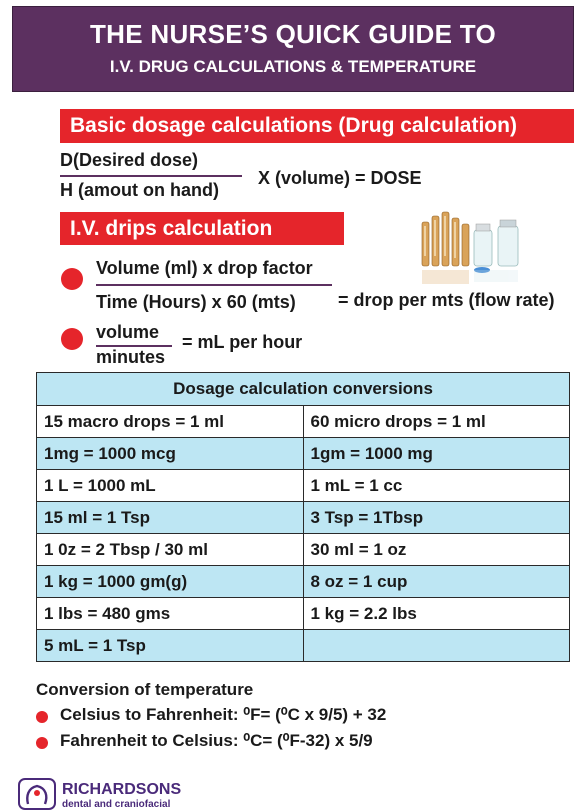 The width and height of the screenshot is (588, 812). Describe the element at coordinates (446, 300) in the screenshot. I see `iv-formula1-result: = drop per mts (flow rate)` at that location.